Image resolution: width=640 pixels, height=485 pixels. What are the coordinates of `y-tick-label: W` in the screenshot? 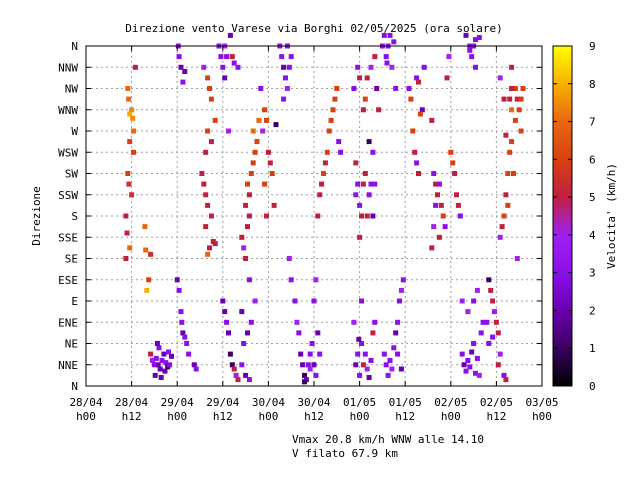 It's located at (74, 131).